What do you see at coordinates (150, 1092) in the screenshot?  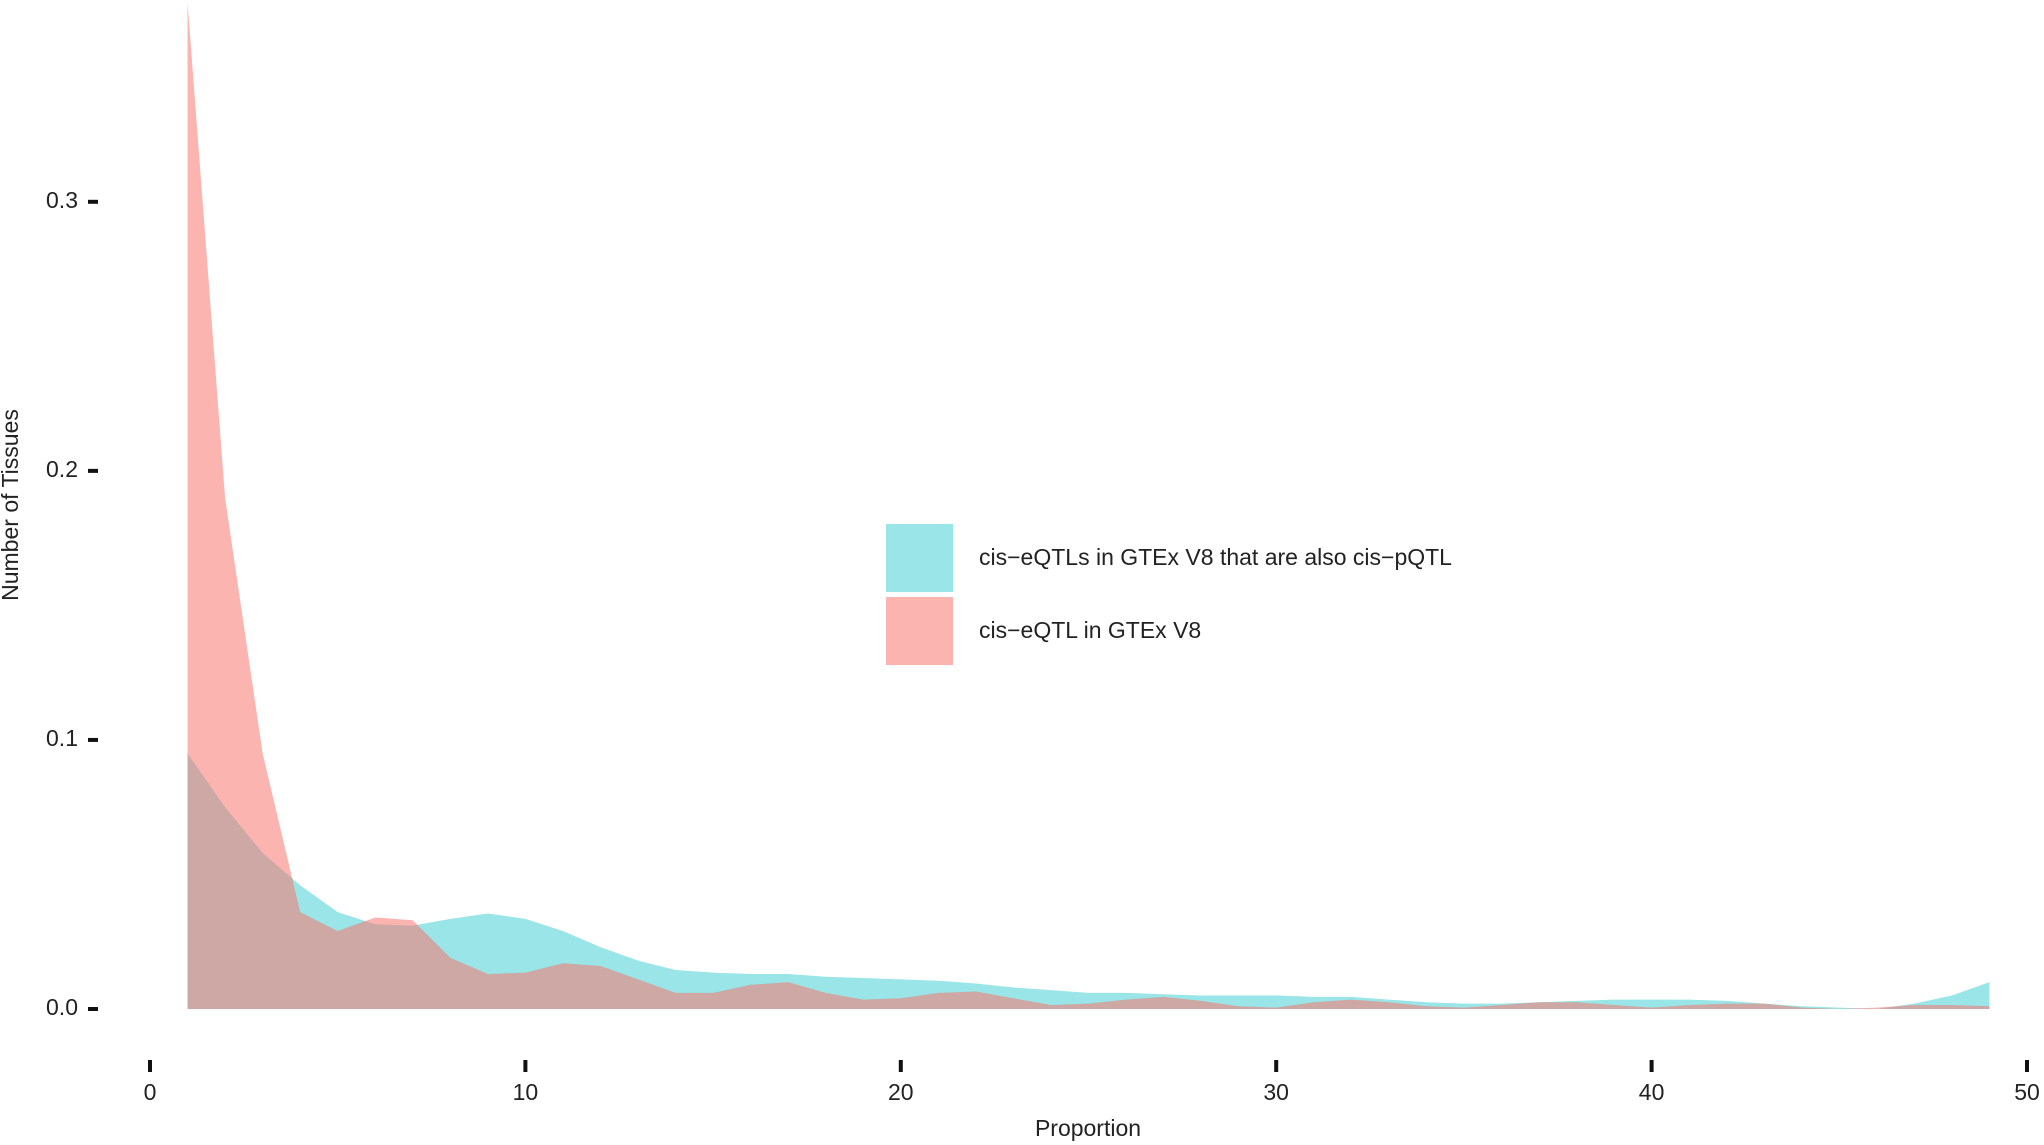 I see `x-tick-label: 0` at bounding box center [150, 1092].